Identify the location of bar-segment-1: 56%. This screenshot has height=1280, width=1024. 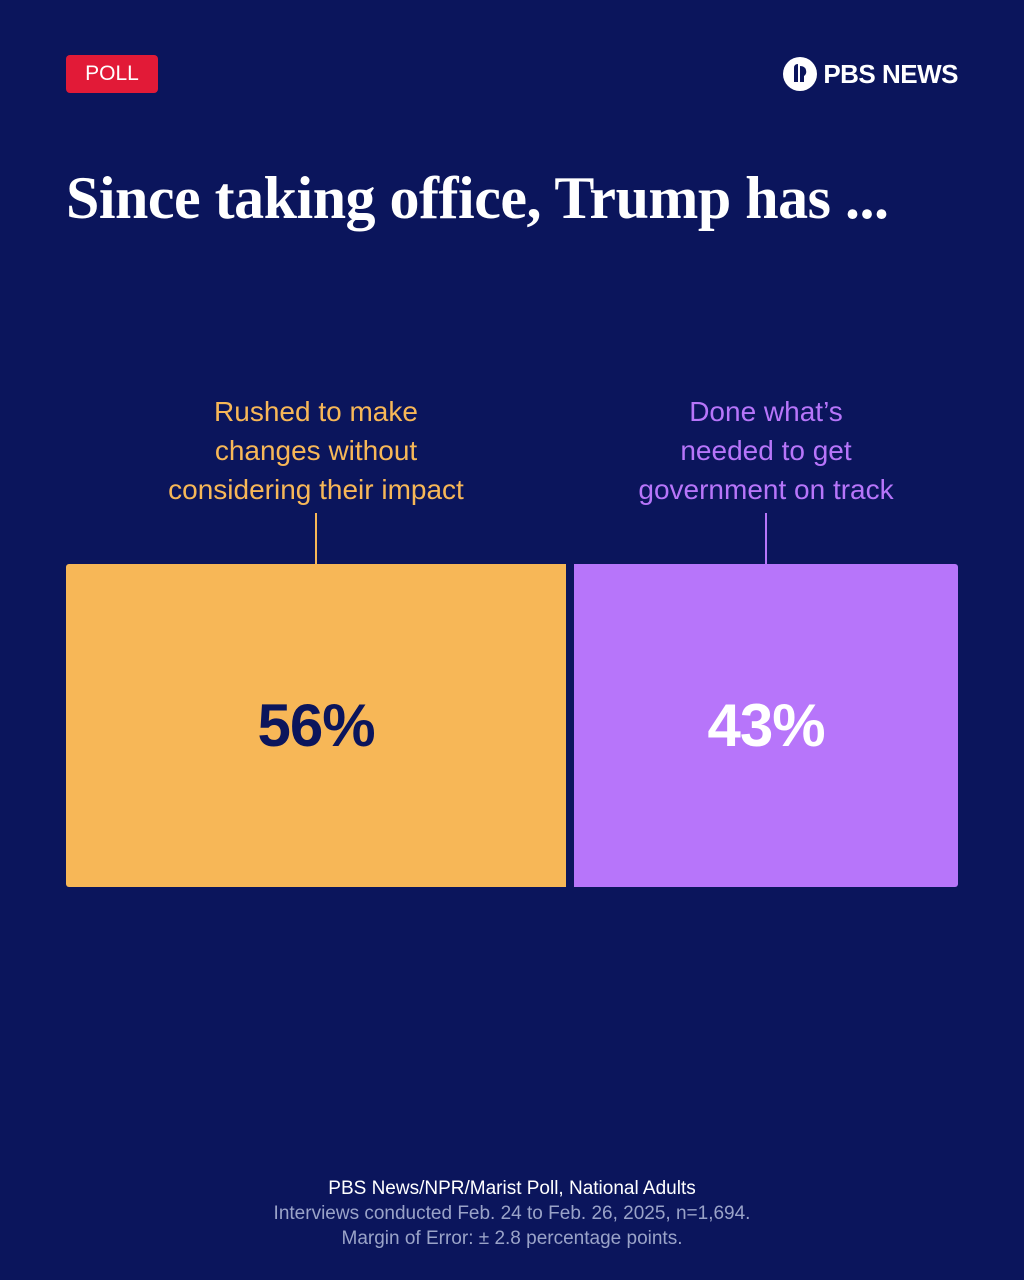
(316, 725).